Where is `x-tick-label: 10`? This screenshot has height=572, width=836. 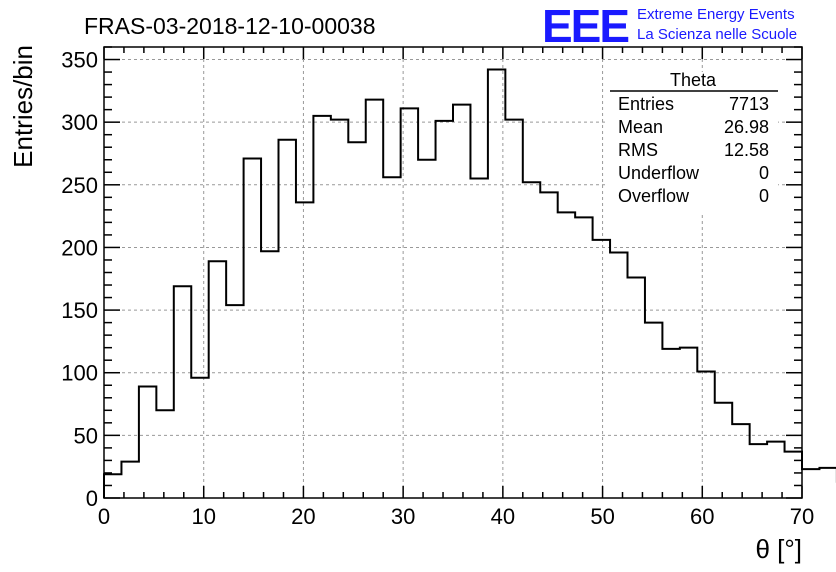 x-tick-label: 10 is located at coordinates (203, 516).